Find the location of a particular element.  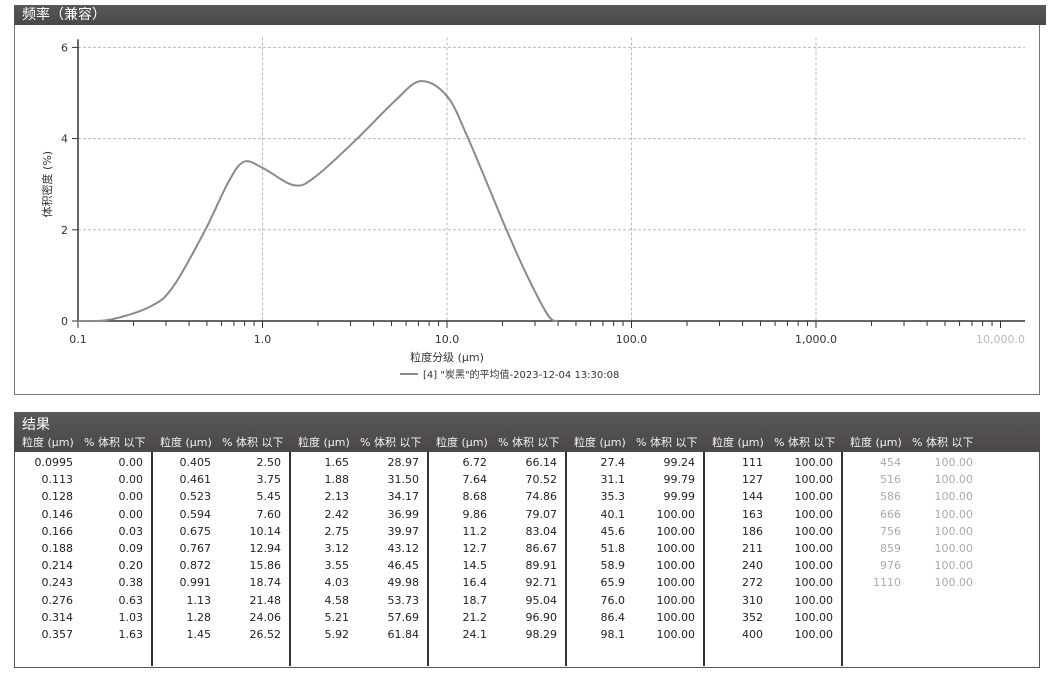

table-row: 1.45 26.52 is located at coordinates (221, 636).